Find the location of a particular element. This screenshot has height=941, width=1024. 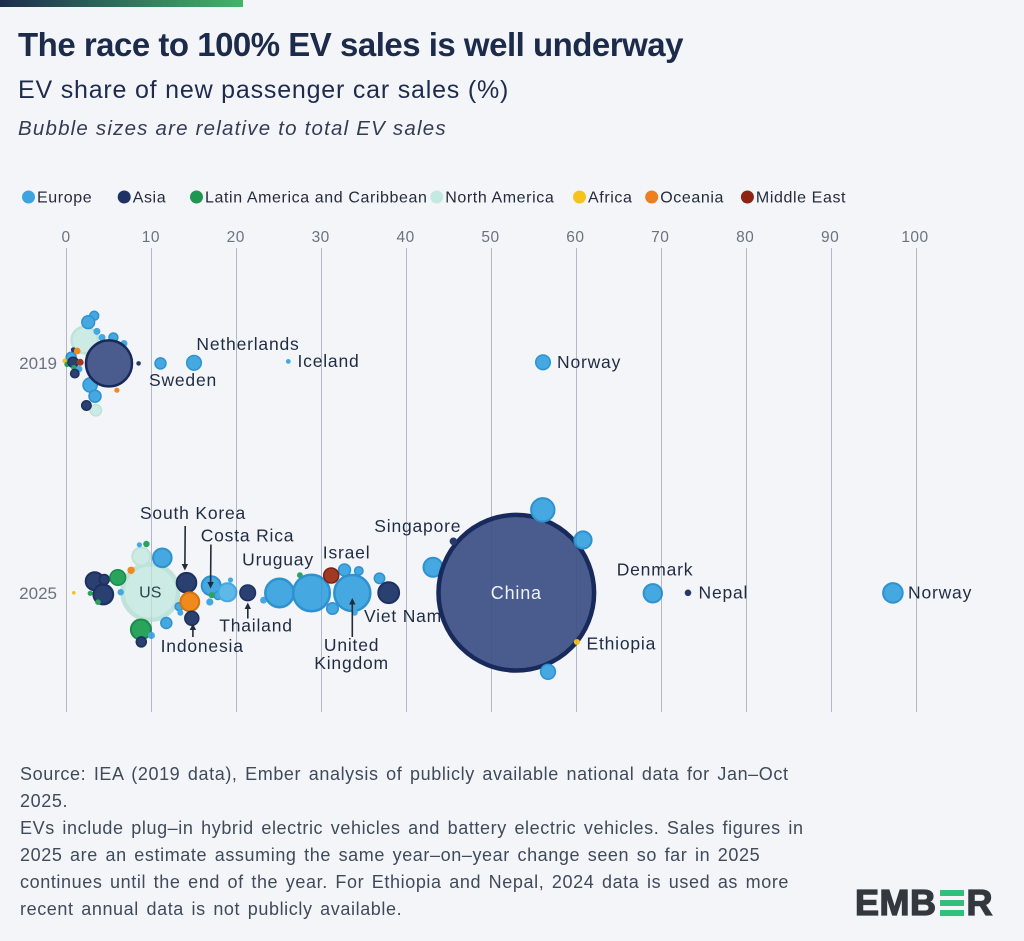

svg-text: 50 is located at coordinates (490, 237).